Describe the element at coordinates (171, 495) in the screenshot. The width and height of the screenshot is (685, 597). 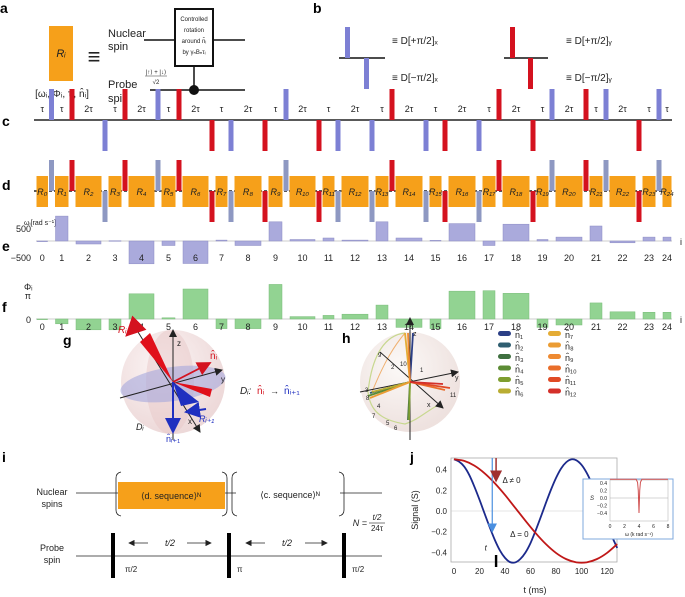
I see `d-sequence-block` at that location.